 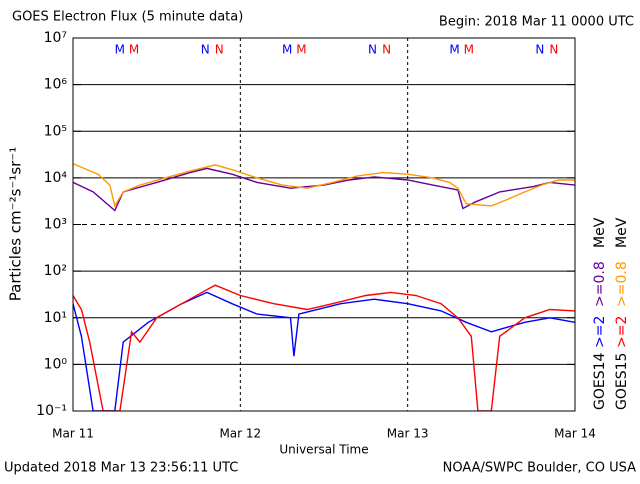 I want to click on footer-left: Updated 2018 Mar 13 23:56:11 UTC, so click(x=121, y=468).